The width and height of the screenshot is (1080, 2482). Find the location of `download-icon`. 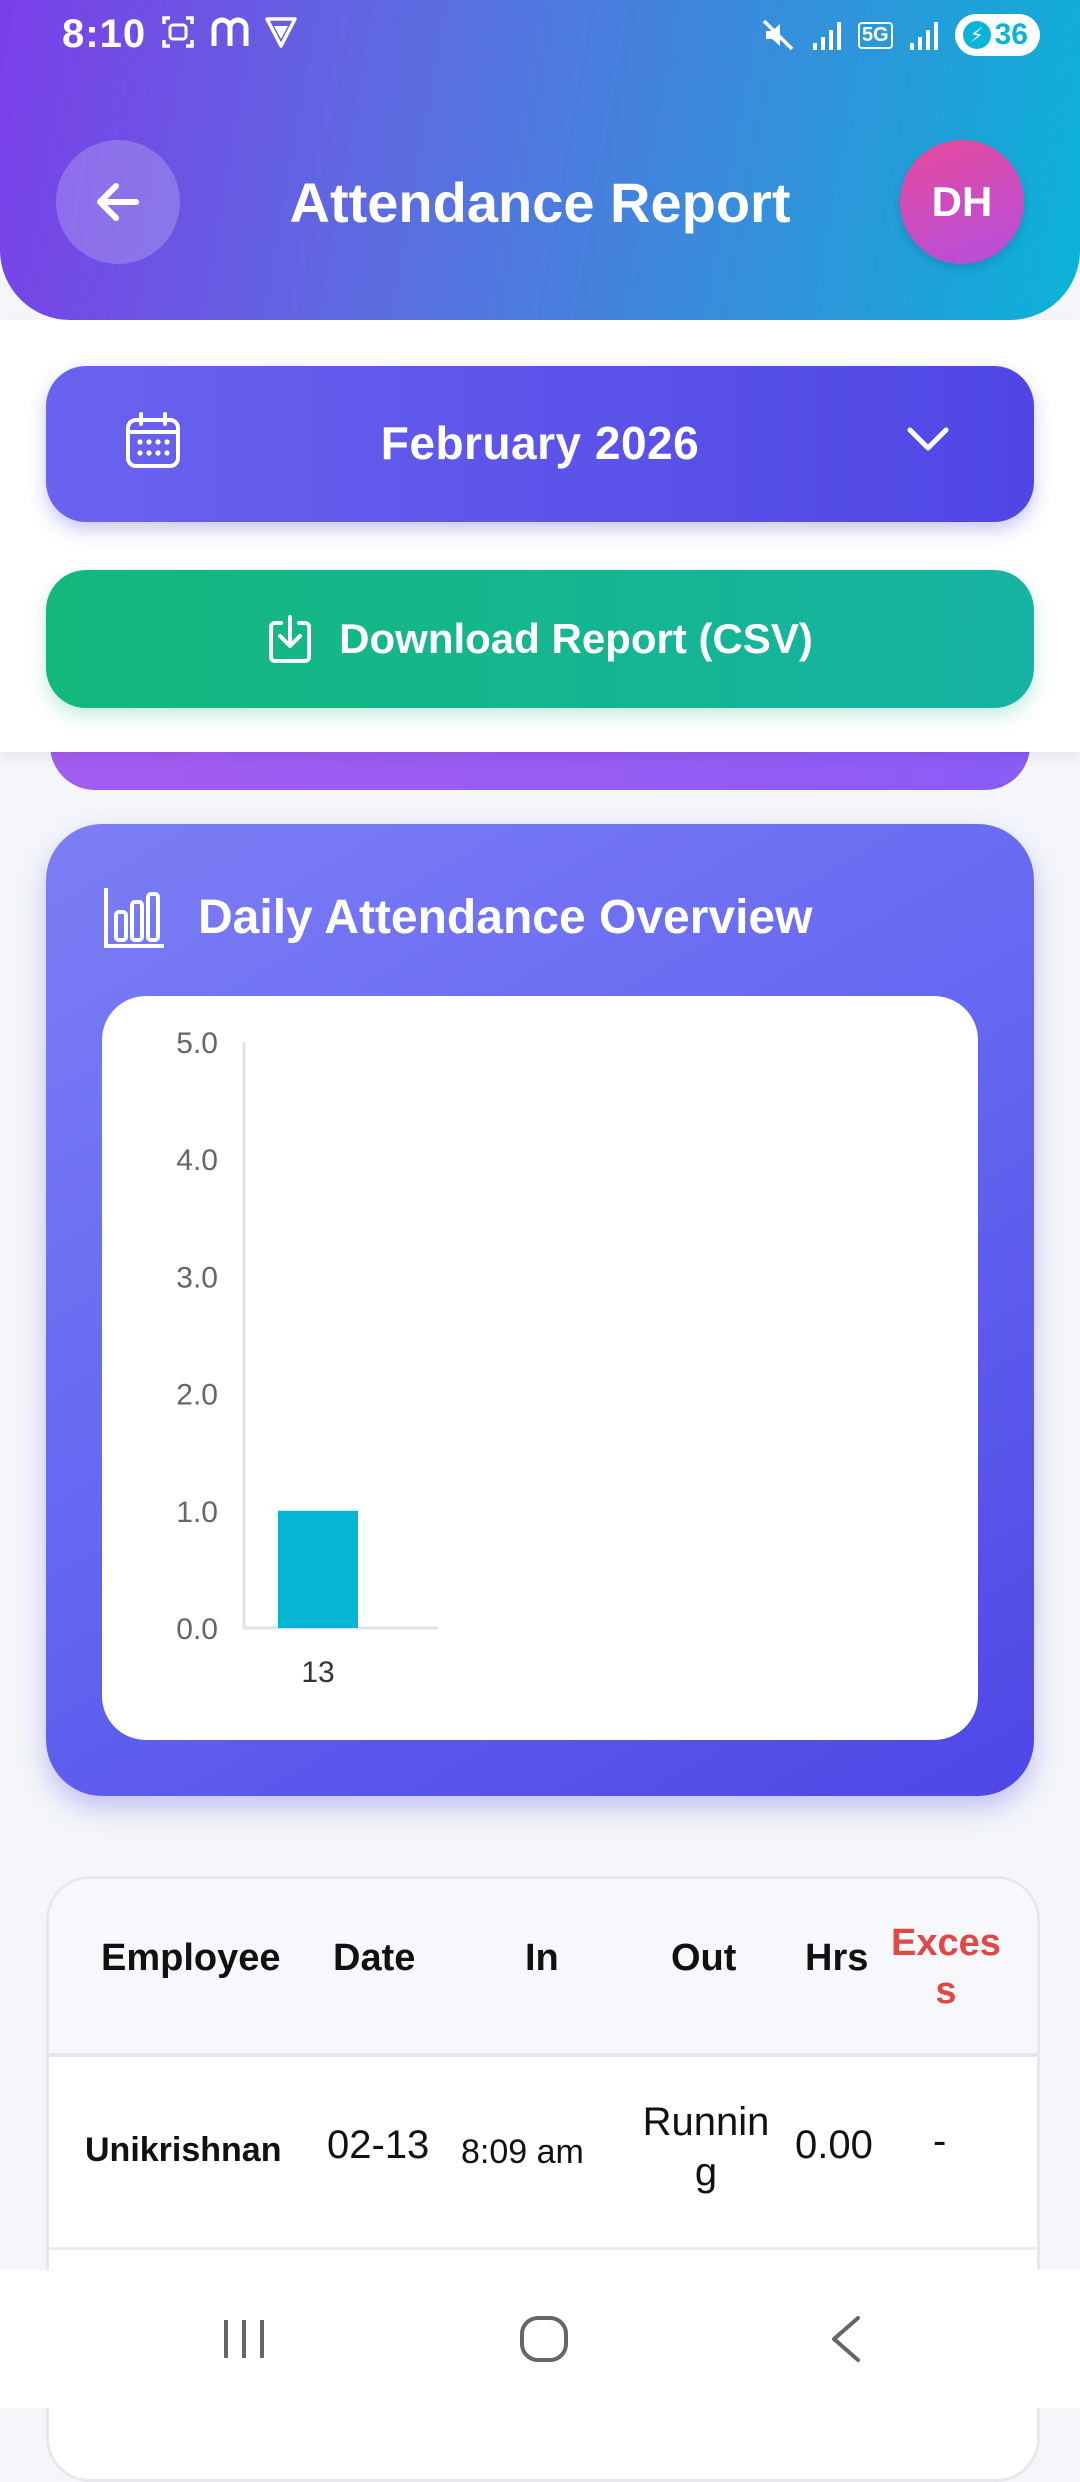

download-icon is located at coordinates (290, 639).